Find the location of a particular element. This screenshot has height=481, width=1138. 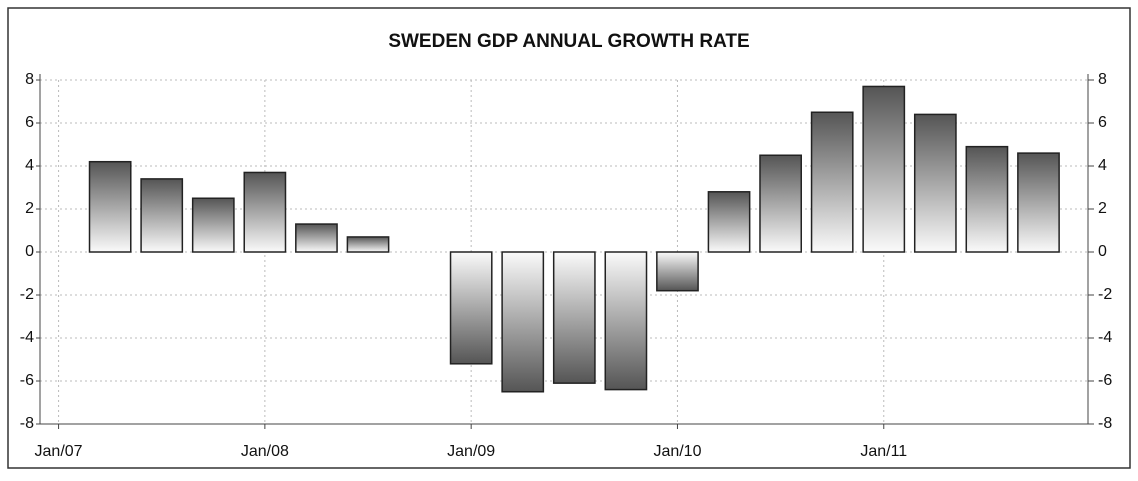

y-tick-label: -2 is located at coordinates (27, 294).